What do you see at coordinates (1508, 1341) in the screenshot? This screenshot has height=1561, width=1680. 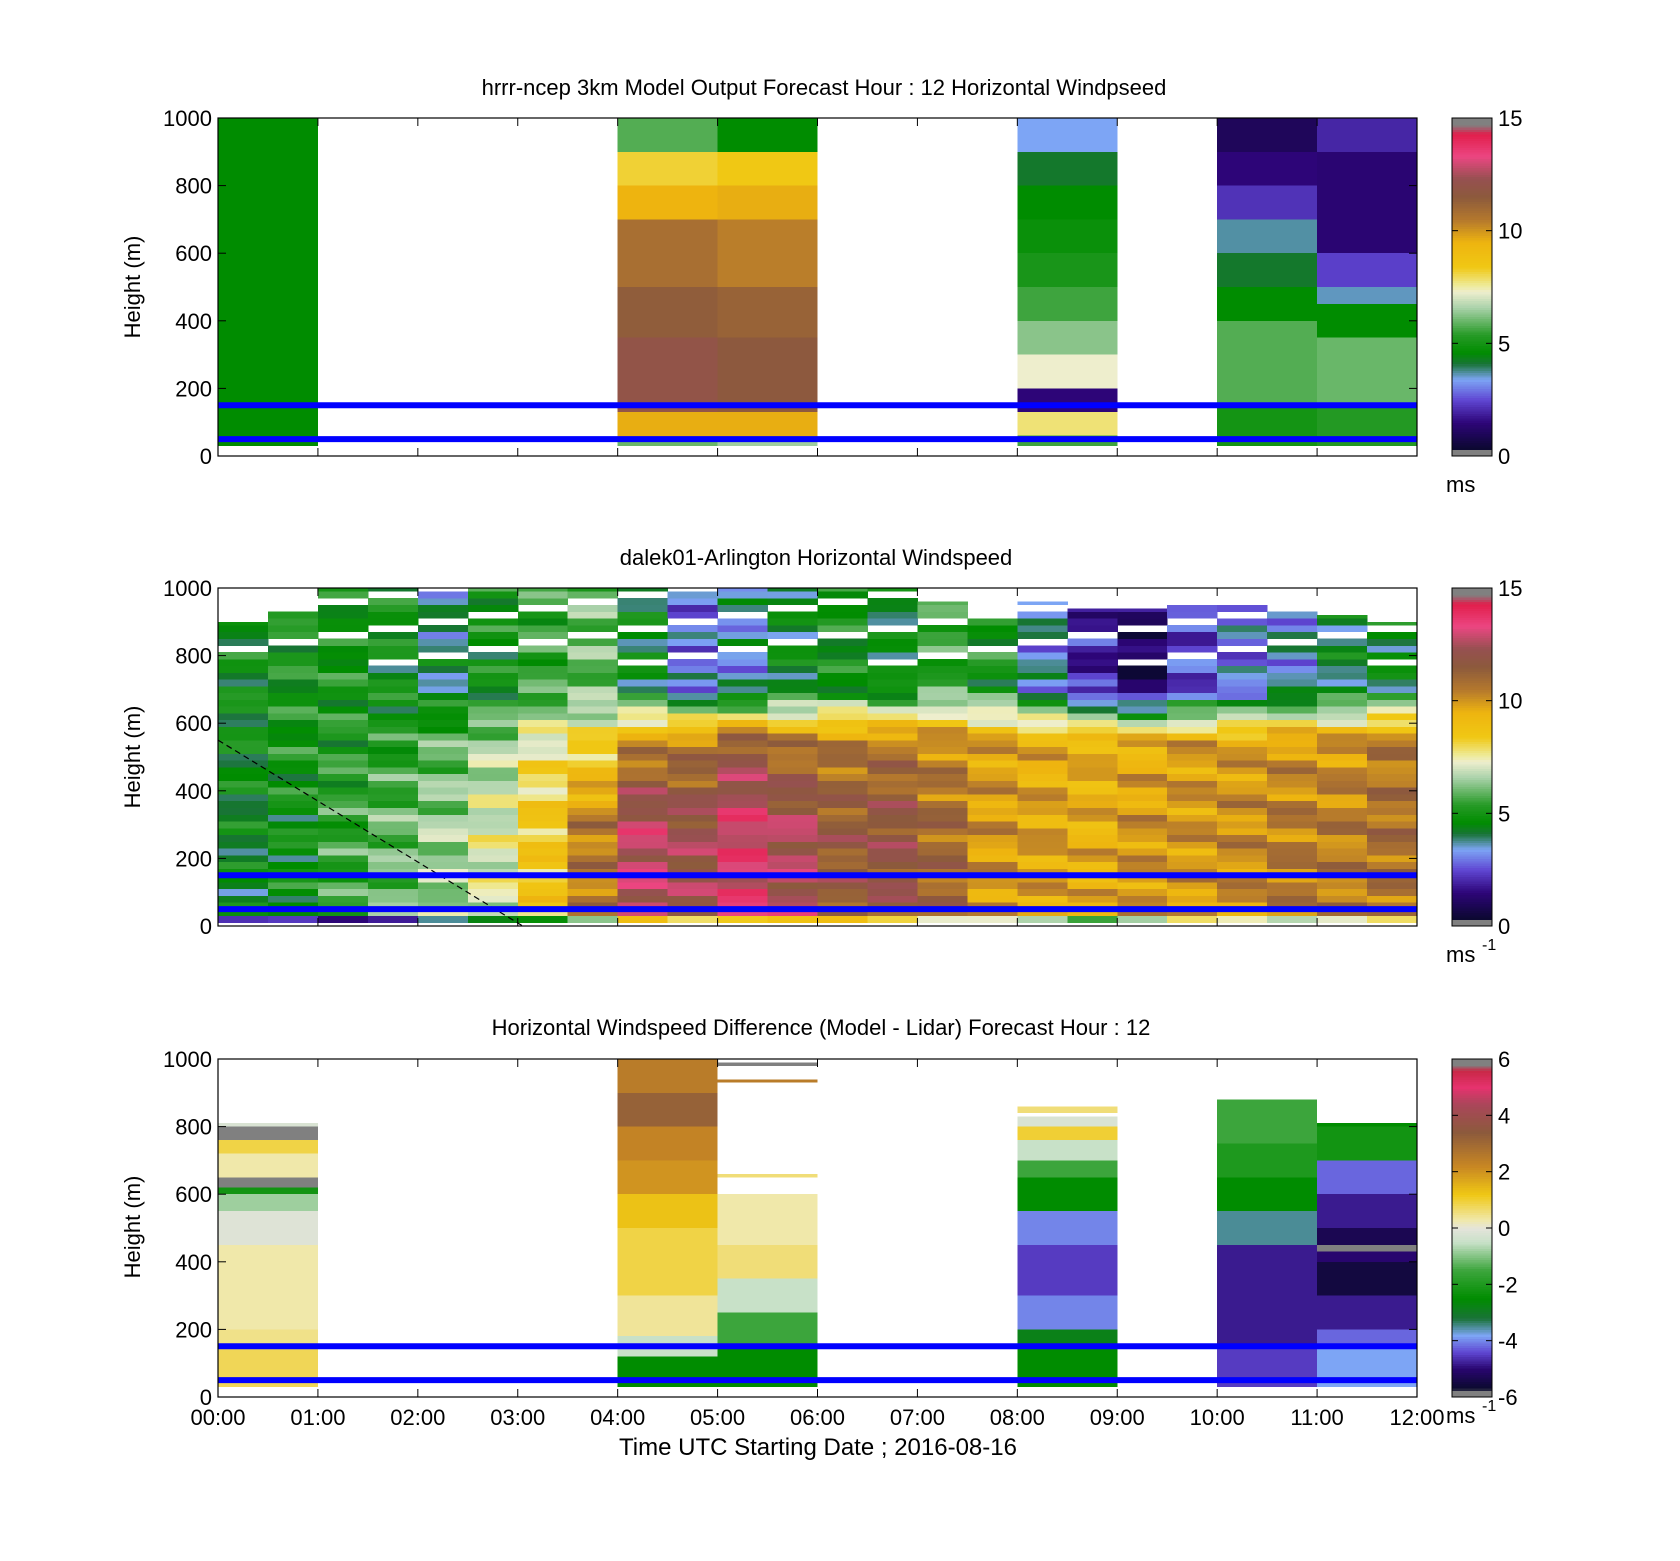 I see `colorbar-tick-label: -4` at bounding box center [1508, 1341].